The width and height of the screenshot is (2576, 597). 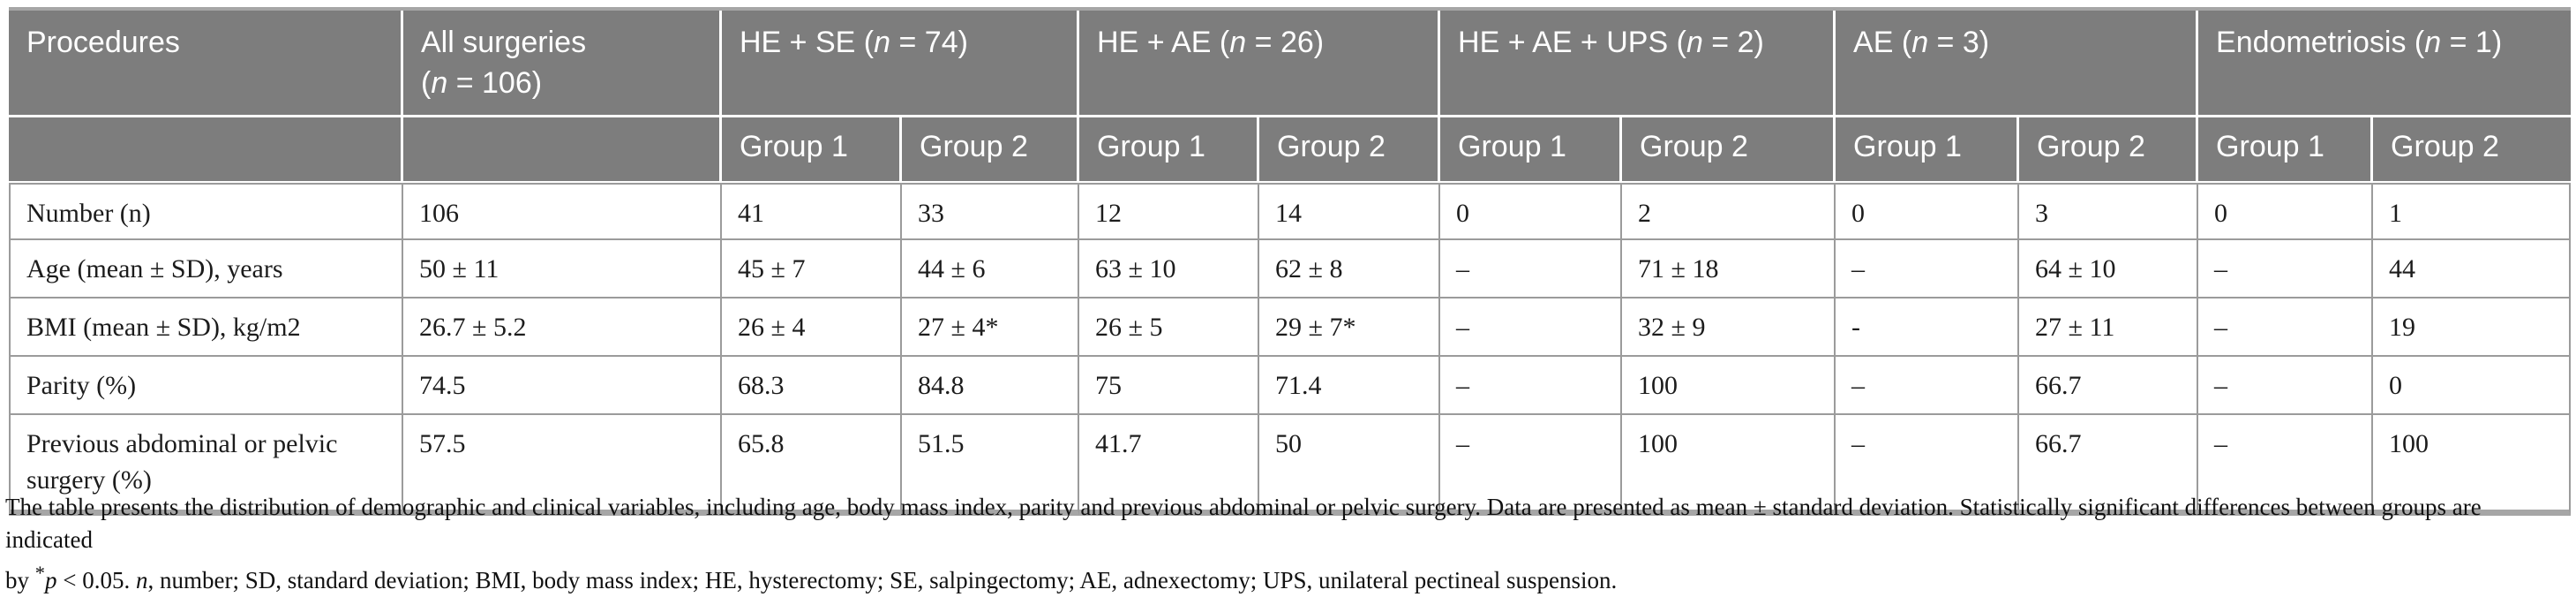 I want to click on cell-value: 27 ± 11, so click(x=2109, y=327).